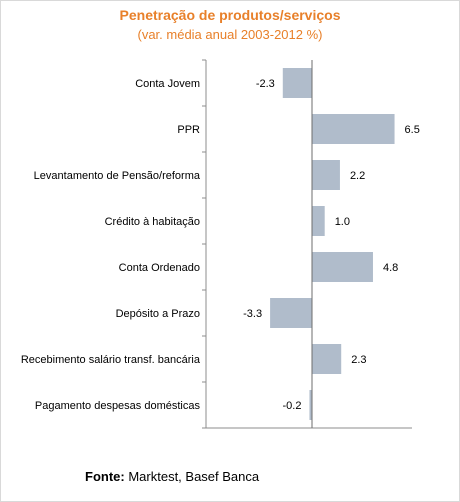 The image size is (460, 502). Describe the element at coordinates (358, 360) in the screenshot. I see `data-label: 2.3` at that location.